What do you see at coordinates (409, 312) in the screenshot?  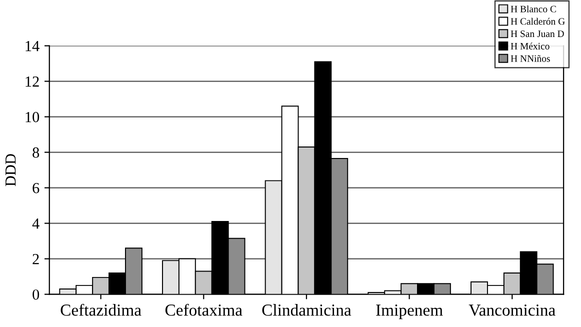 I see `x-tick-label: Imipenem` at bounding box center [409, 312].